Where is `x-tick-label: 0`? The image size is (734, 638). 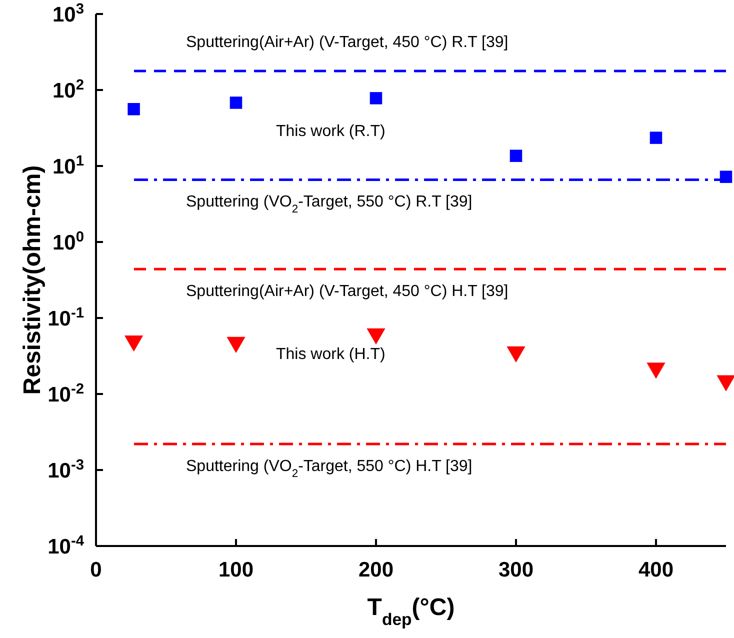 x-tick-label: 0 is located at coordinates (96, 570).